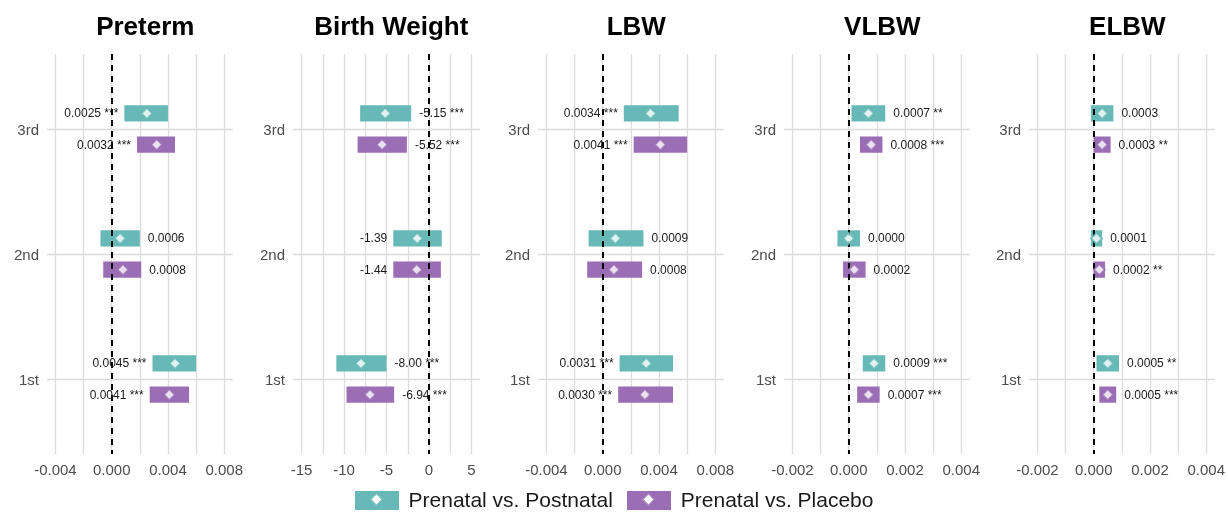  What do you see at coordinates (117, 394) in the screenshot?
I see `data-label: 0.0041 ***` at bounding box center [117, 394].